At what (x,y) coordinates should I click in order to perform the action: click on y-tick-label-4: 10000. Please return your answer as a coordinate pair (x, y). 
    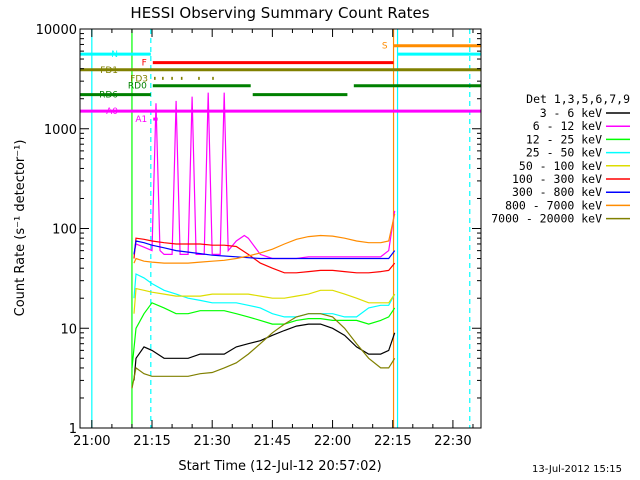
    Looking at the image, I should click on (56, 30).